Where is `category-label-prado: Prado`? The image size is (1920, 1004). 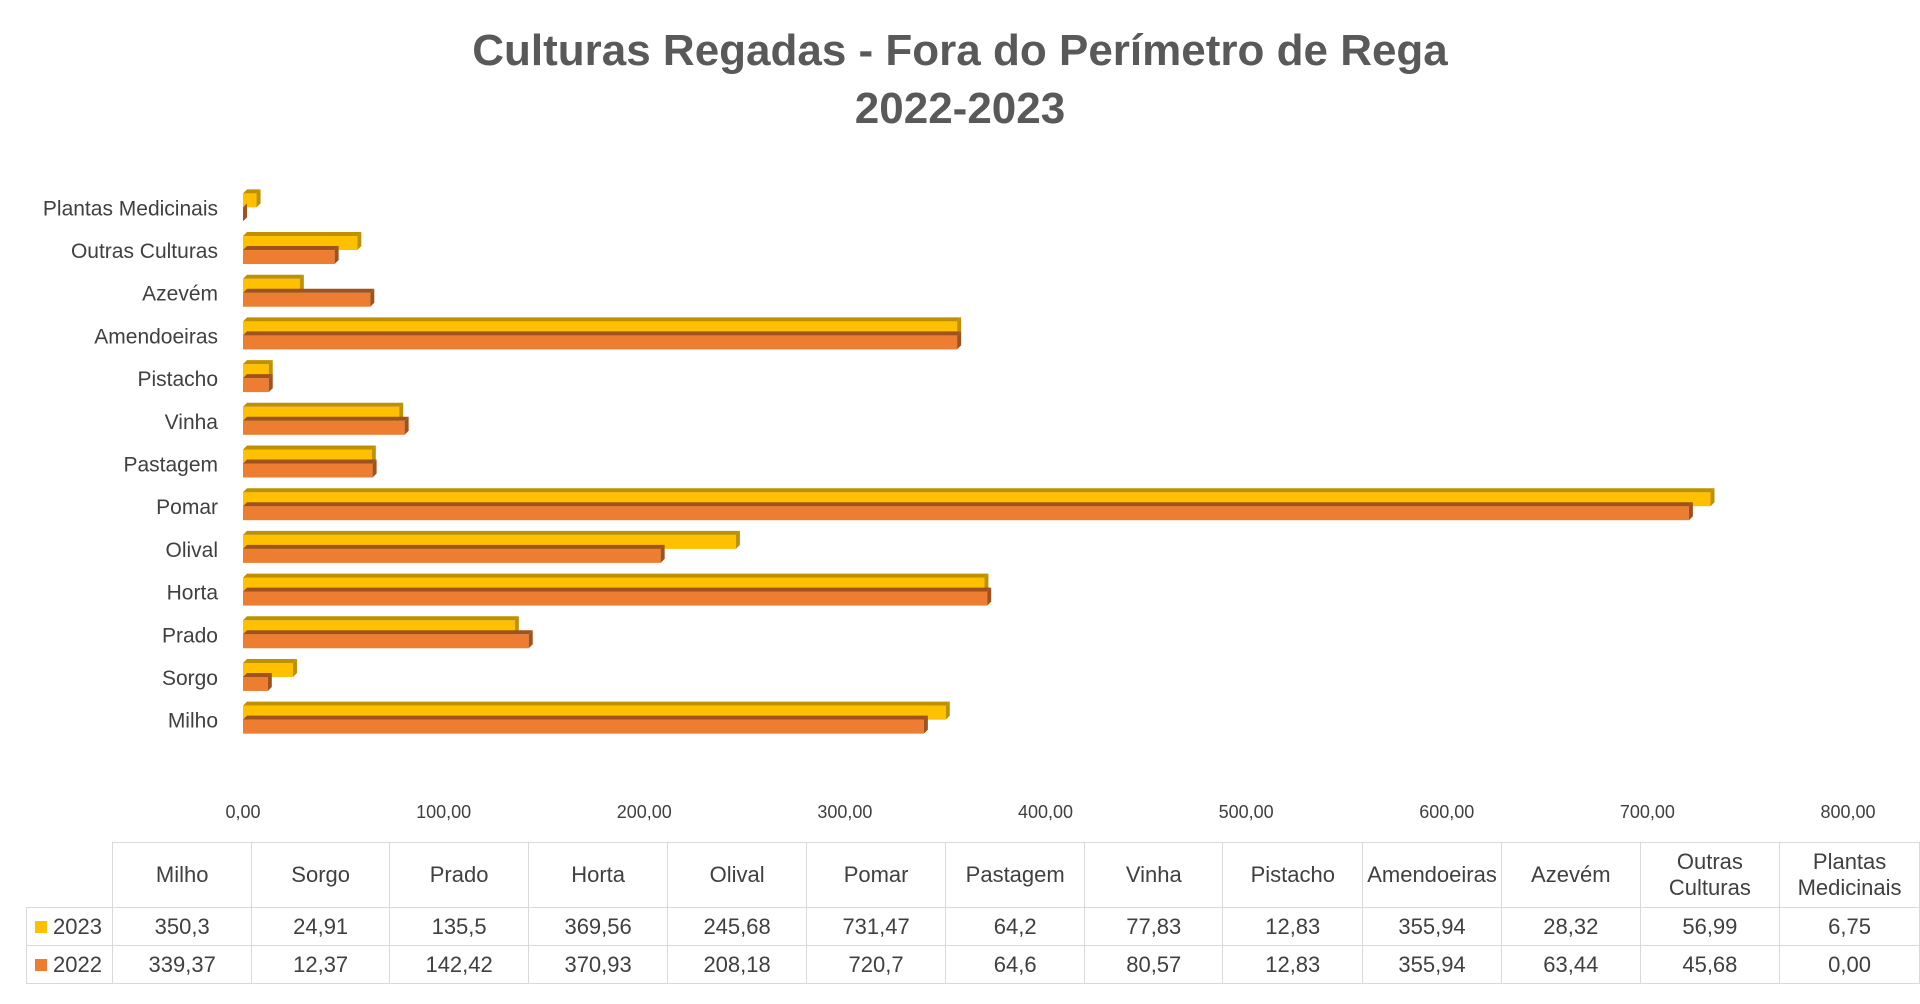
category-label-prado: Prado is located at coordinates (190, 635).